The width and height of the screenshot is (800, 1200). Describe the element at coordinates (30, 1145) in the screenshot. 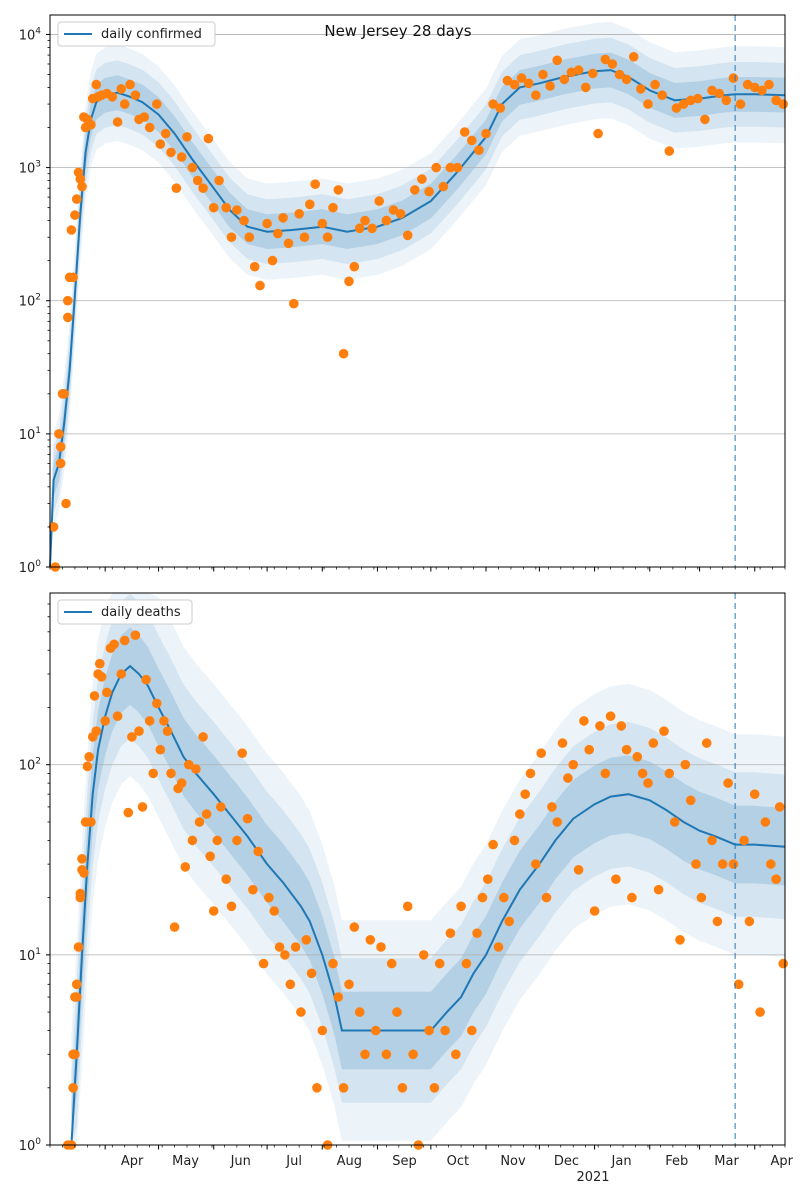

I see `y-tick-label: 100` at that location.